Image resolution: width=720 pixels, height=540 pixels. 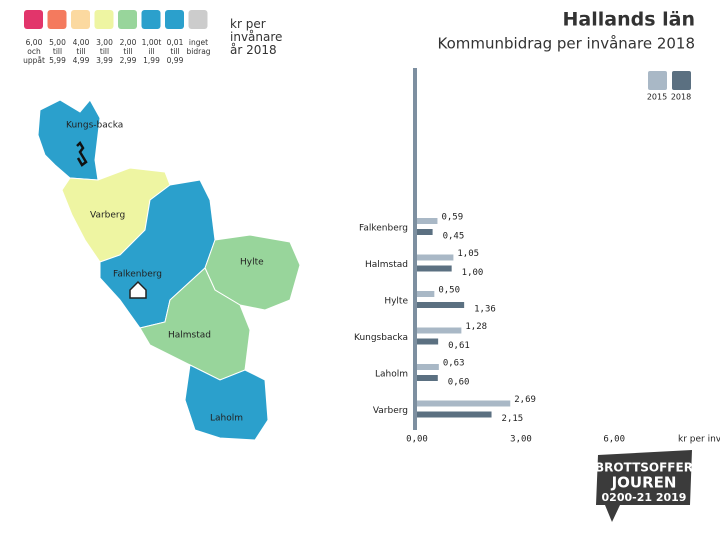 What do you see at coordinates (644, 483) in the screenshot?
I see `logo-text: JOUREN` at bounding box center [644, 483].